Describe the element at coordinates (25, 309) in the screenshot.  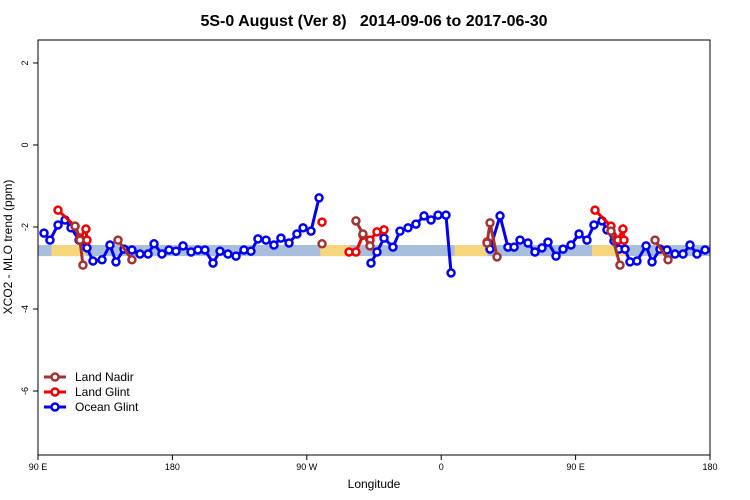
I see `y-tick-label: -4` at that location.